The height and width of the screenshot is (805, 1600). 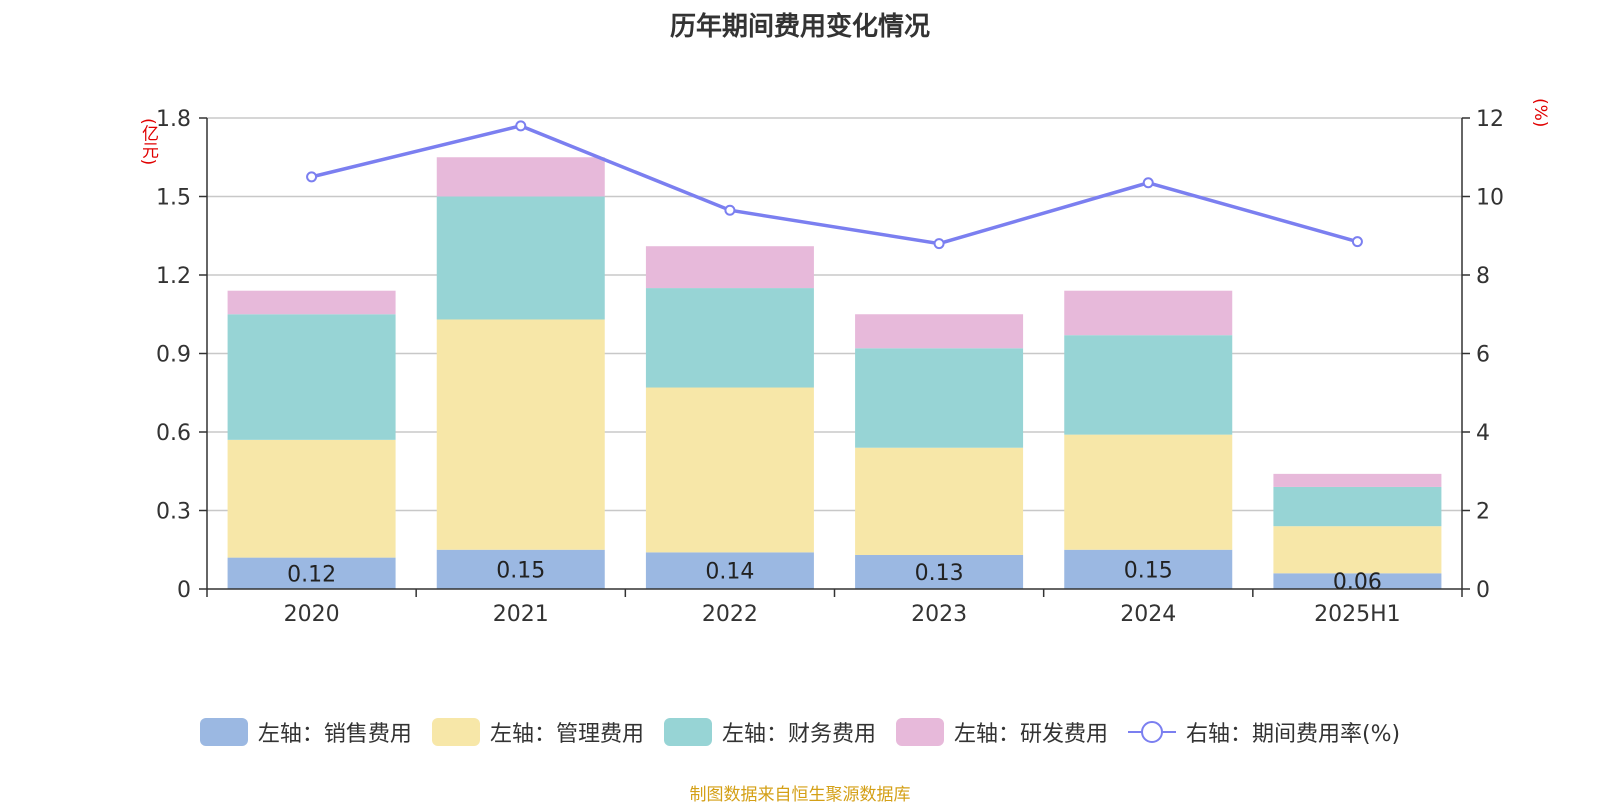 I want to click on legend-label: 左轴：销售费用, so click(x=334, y=734).